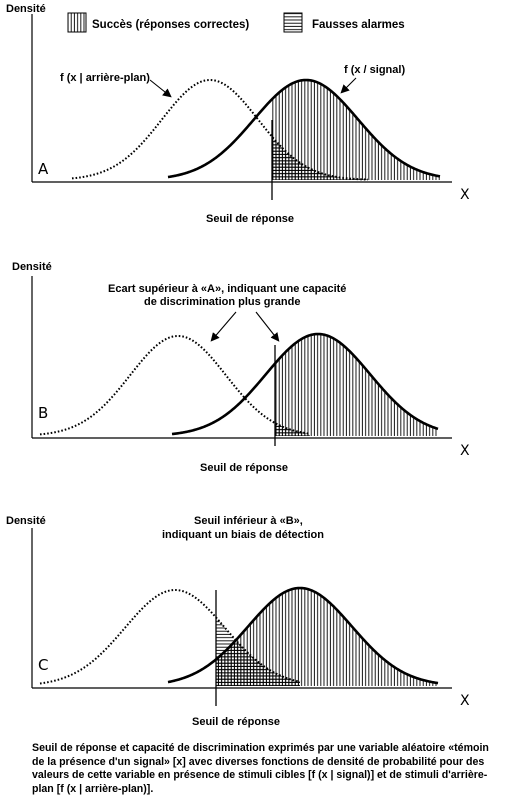 This screenshot has height=809, width=508. Describe the element at coordinates (465, 195) in the screenshot. I see `panel-a-x-label: X` at that location.